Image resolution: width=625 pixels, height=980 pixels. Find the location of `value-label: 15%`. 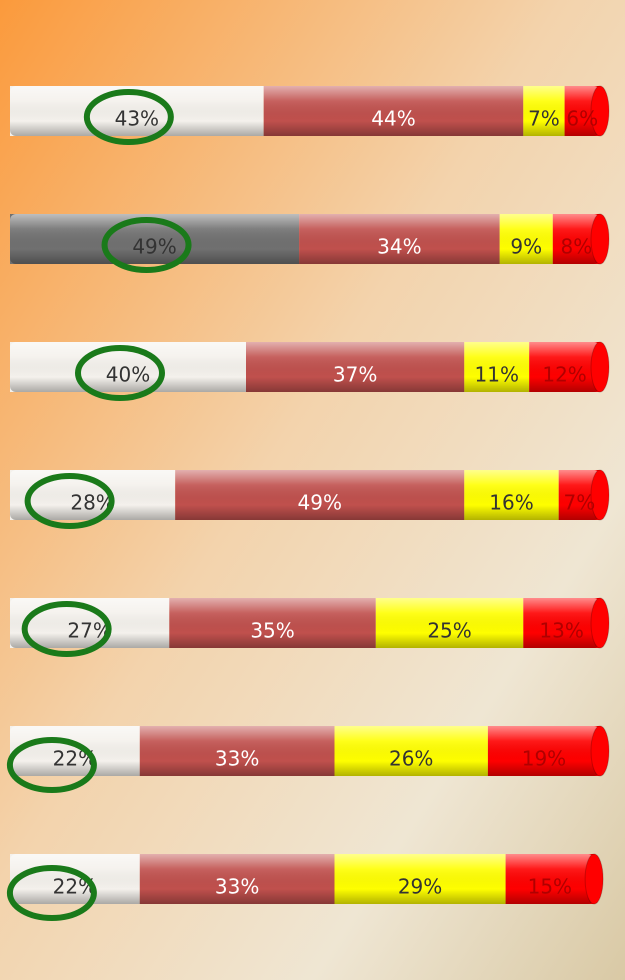

value-label: 15% is located at coordinates (550, 887).